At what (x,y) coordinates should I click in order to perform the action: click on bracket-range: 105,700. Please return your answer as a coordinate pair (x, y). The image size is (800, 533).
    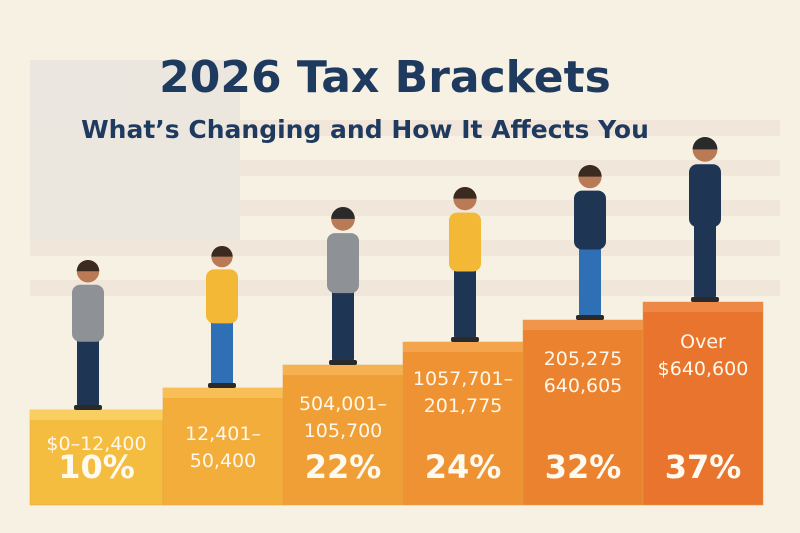
    Looking at the image, I should click on (343, 431).